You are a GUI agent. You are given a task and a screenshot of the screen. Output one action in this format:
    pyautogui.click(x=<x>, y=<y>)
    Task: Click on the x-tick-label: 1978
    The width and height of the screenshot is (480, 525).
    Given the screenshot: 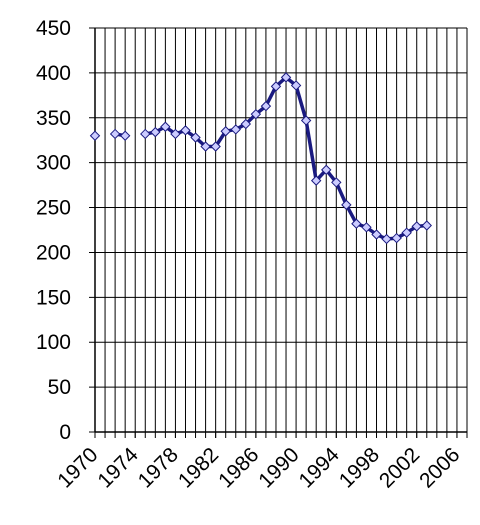 What is the action you would take?
    pyautogui.click(x=158, y=467)
    